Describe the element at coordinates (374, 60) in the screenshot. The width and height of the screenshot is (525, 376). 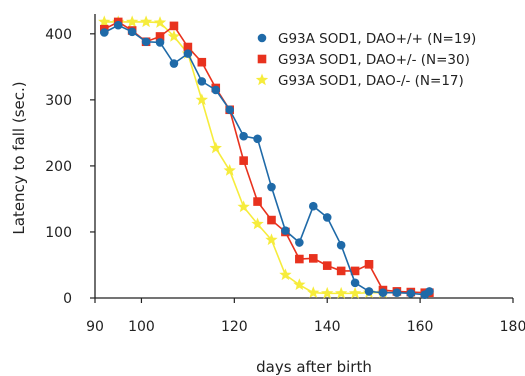
I see `legend-entry: G93A SOD1, DAO+/- (N=30)` at that location.